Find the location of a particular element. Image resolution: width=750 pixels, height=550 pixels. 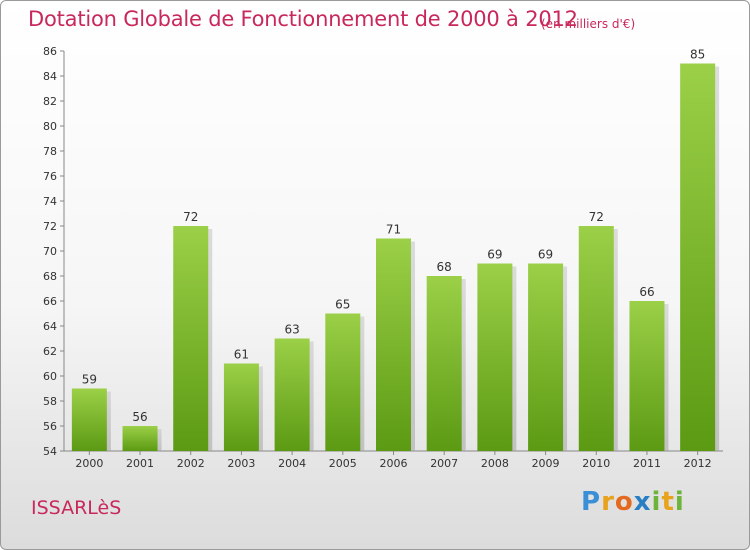

x-tick-label: 2003 is located at coordinates (241, 463).